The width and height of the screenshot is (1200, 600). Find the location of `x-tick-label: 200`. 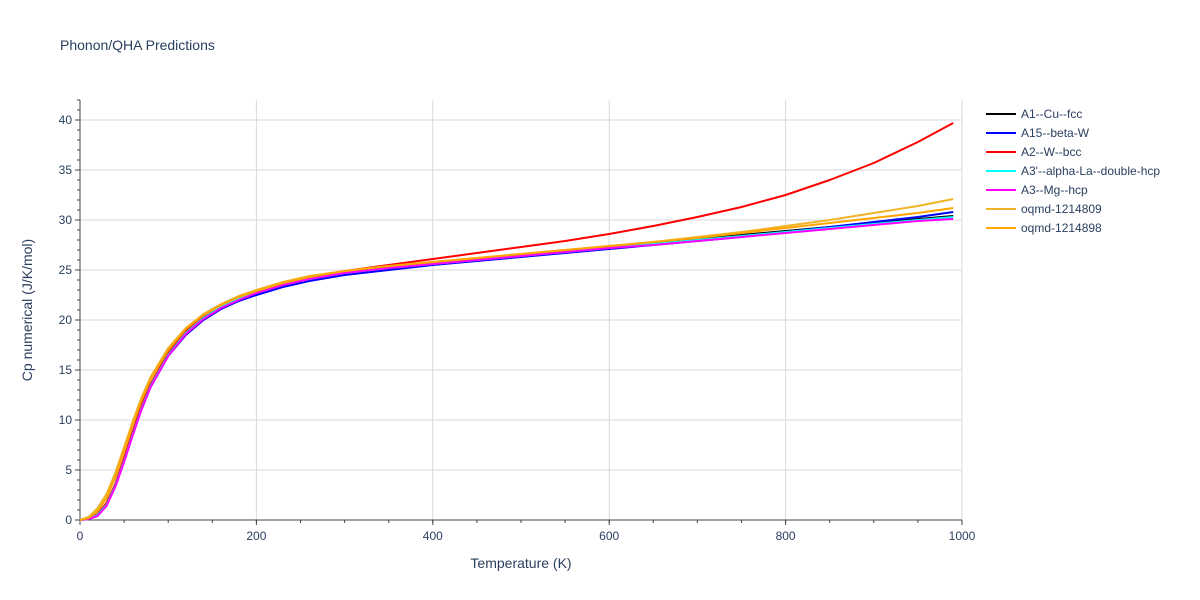

x-tick-label: 200 is located at coordinates (256, 536).